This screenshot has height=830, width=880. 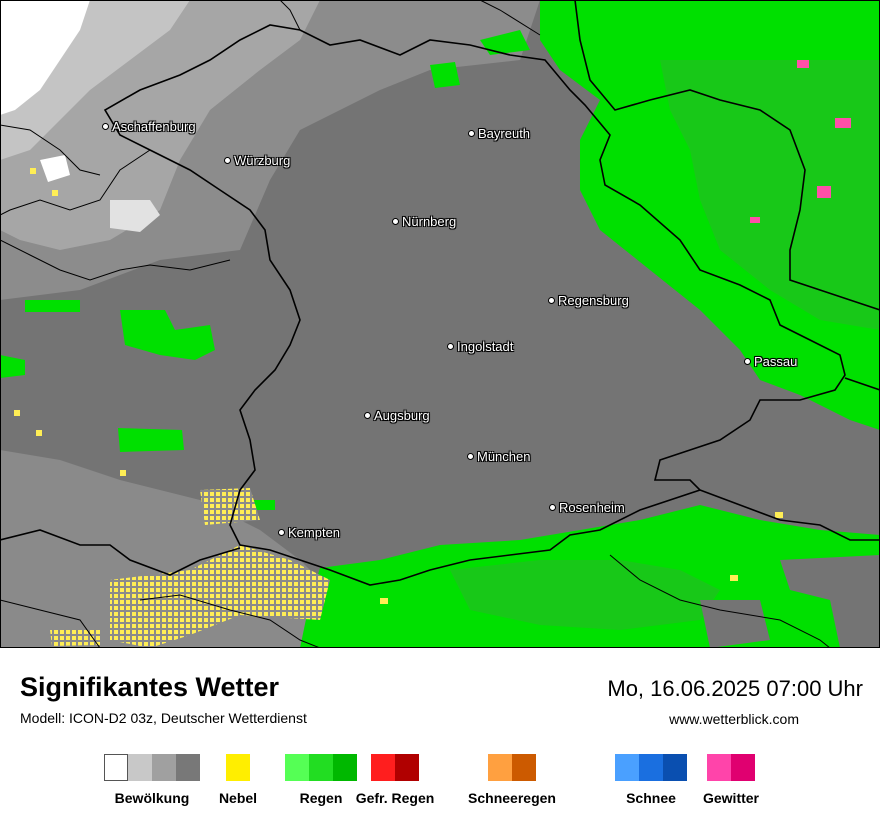 I want to click on legend-label: Gewitter, so click(x=731, y=798).